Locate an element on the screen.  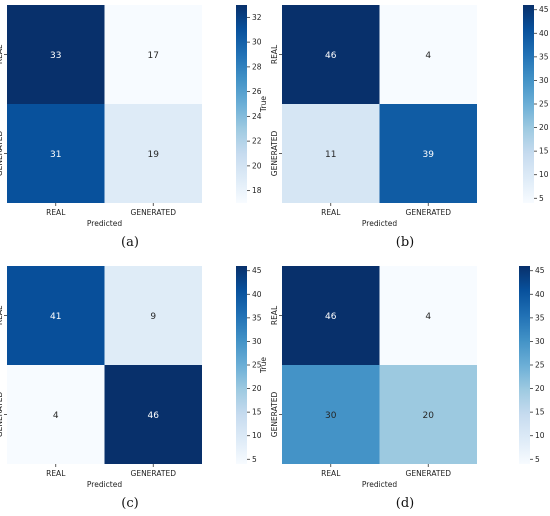
colorbar-tick-label: 22 is located at coordinates (257, 141).